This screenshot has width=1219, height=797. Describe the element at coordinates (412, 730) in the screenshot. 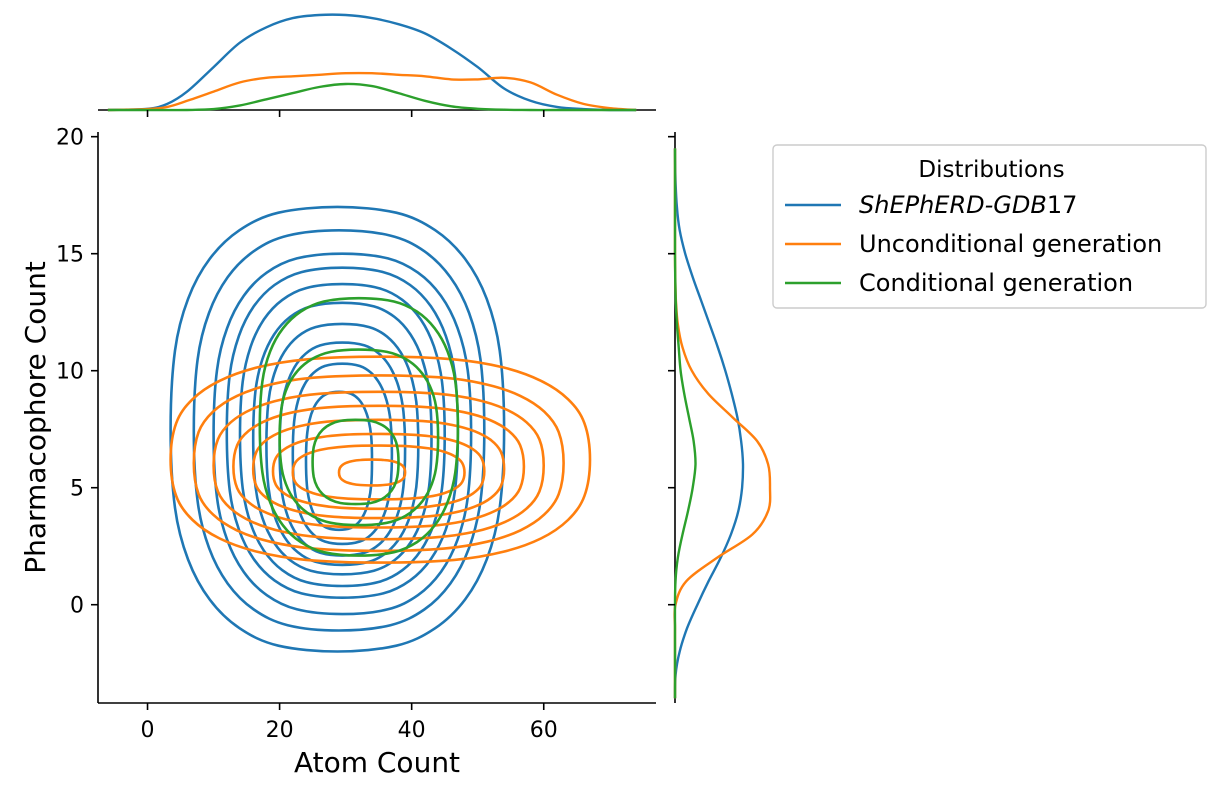

I see `x-tick-label-40: 40` at that location.